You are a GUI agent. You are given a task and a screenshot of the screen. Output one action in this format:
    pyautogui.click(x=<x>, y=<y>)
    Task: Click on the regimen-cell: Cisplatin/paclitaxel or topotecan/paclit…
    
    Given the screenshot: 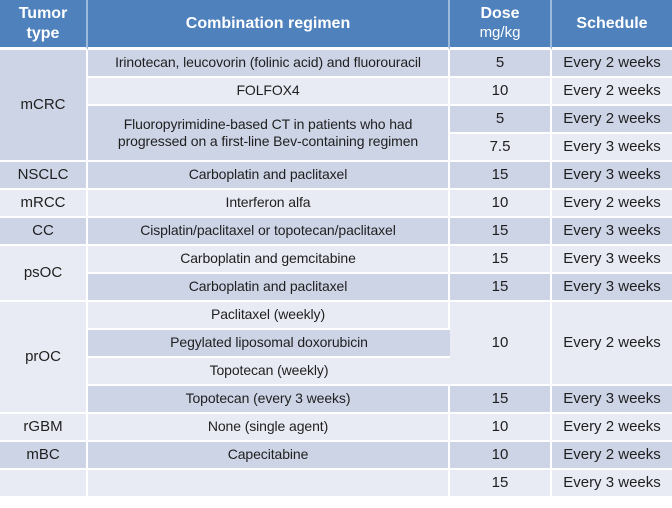 What is the action you would take?
    pyautogui.click(x=269, y=232)
    